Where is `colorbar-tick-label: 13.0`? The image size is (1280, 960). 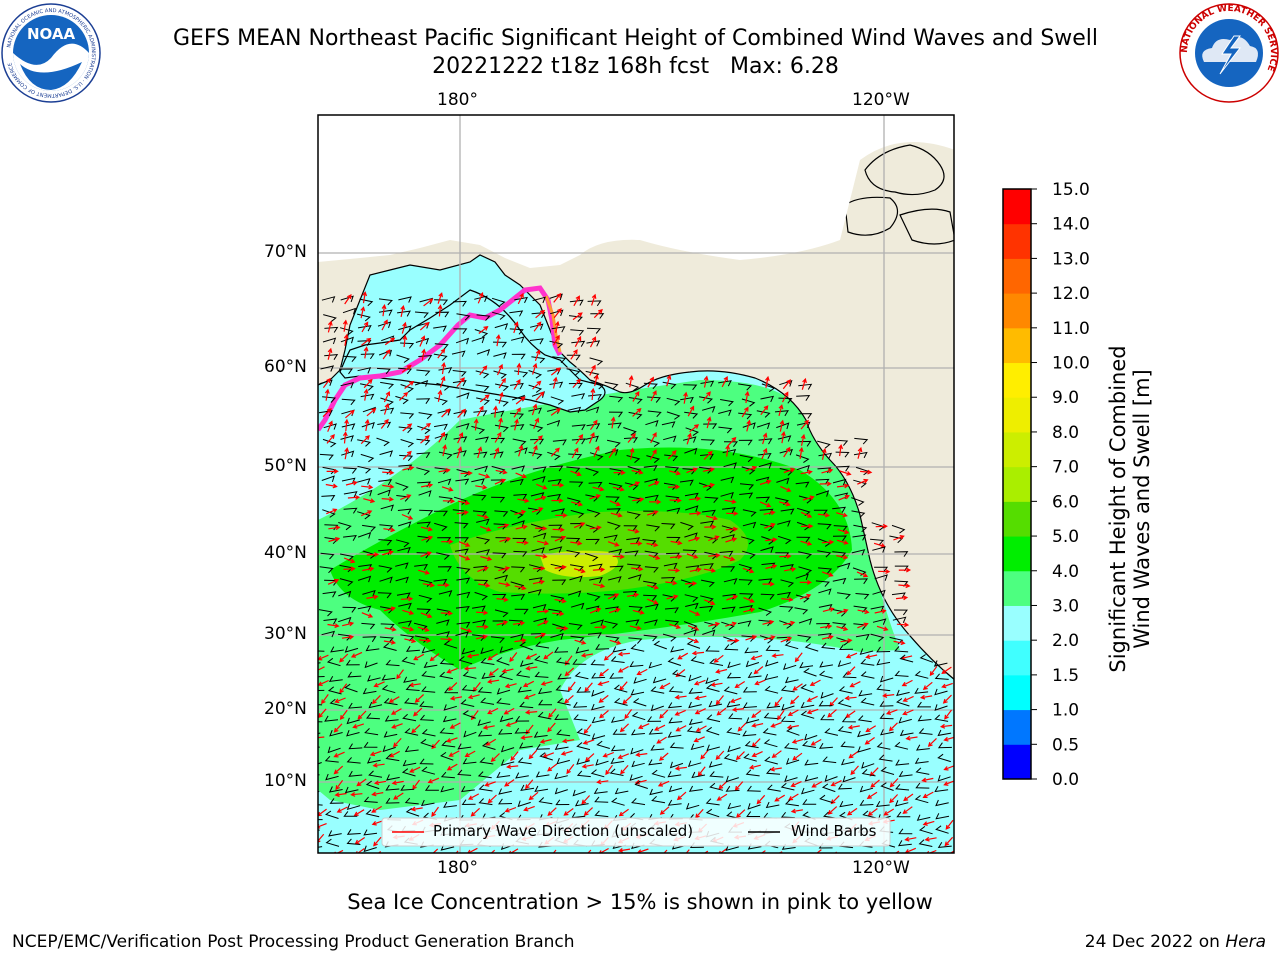 colorbar-tick-label: 13.0 is located at coordinates (1071, 259).